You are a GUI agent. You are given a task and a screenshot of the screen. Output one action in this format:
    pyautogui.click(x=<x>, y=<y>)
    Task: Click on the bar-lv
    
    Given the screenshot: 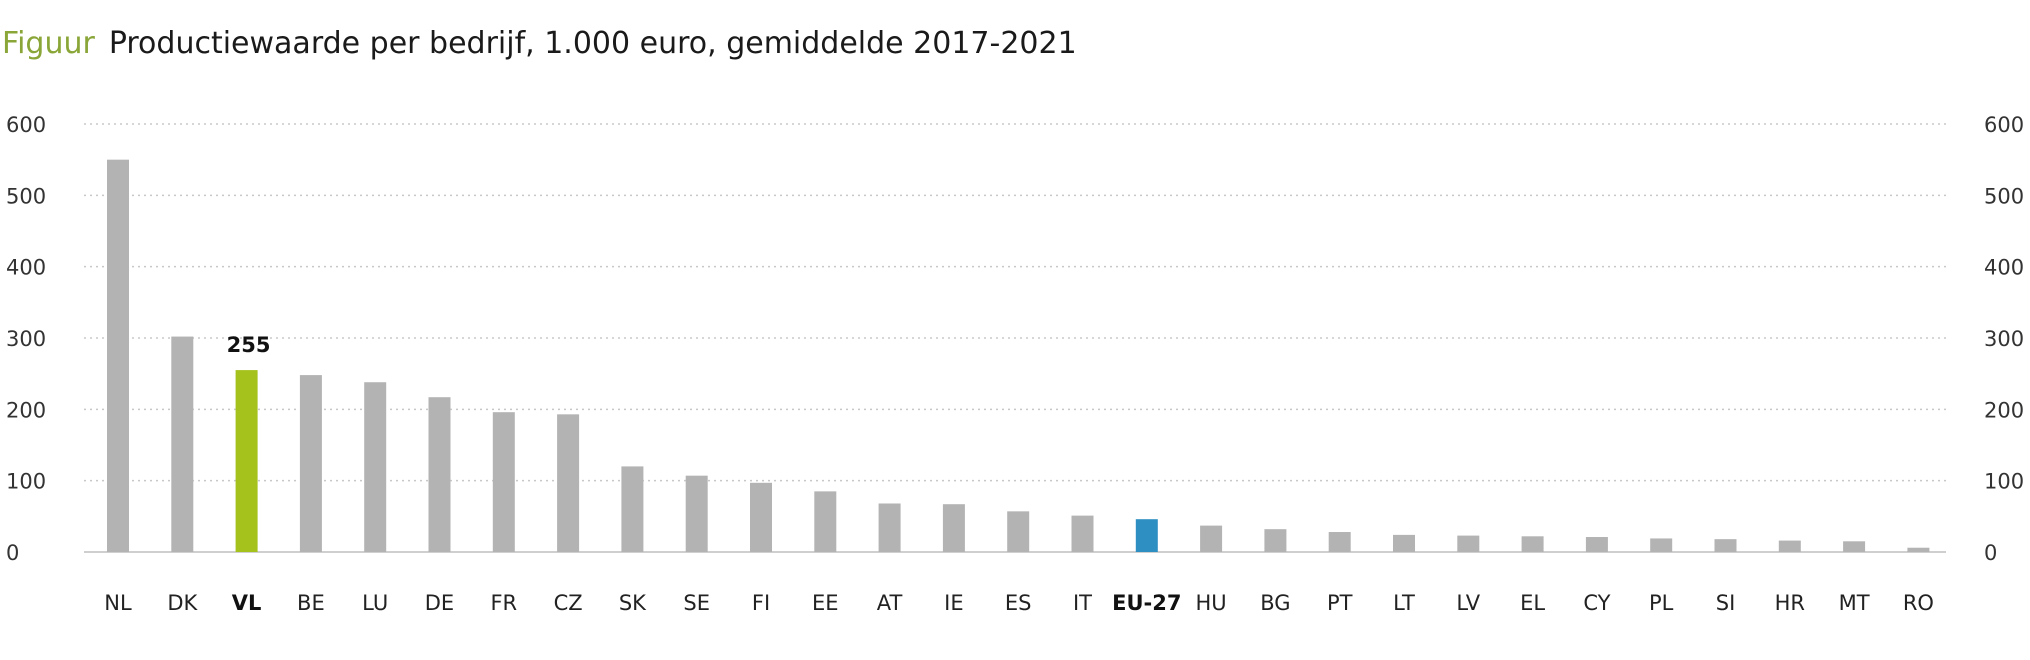 What is the action you would take?
    pyautogui.click(x=1468, y=543)
    